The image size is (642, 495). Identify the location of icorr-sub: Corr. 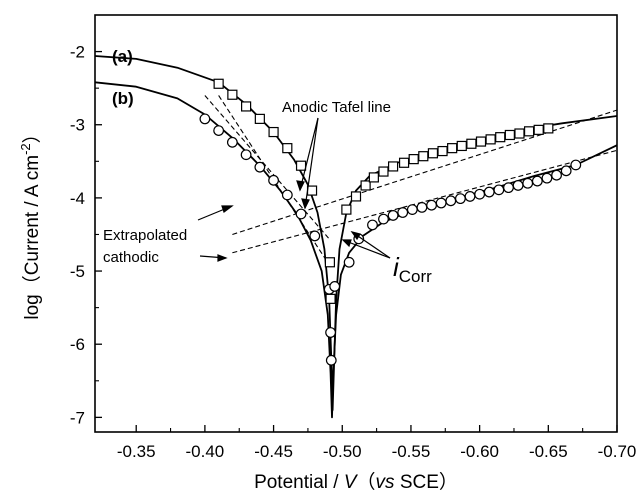
(415, 276).